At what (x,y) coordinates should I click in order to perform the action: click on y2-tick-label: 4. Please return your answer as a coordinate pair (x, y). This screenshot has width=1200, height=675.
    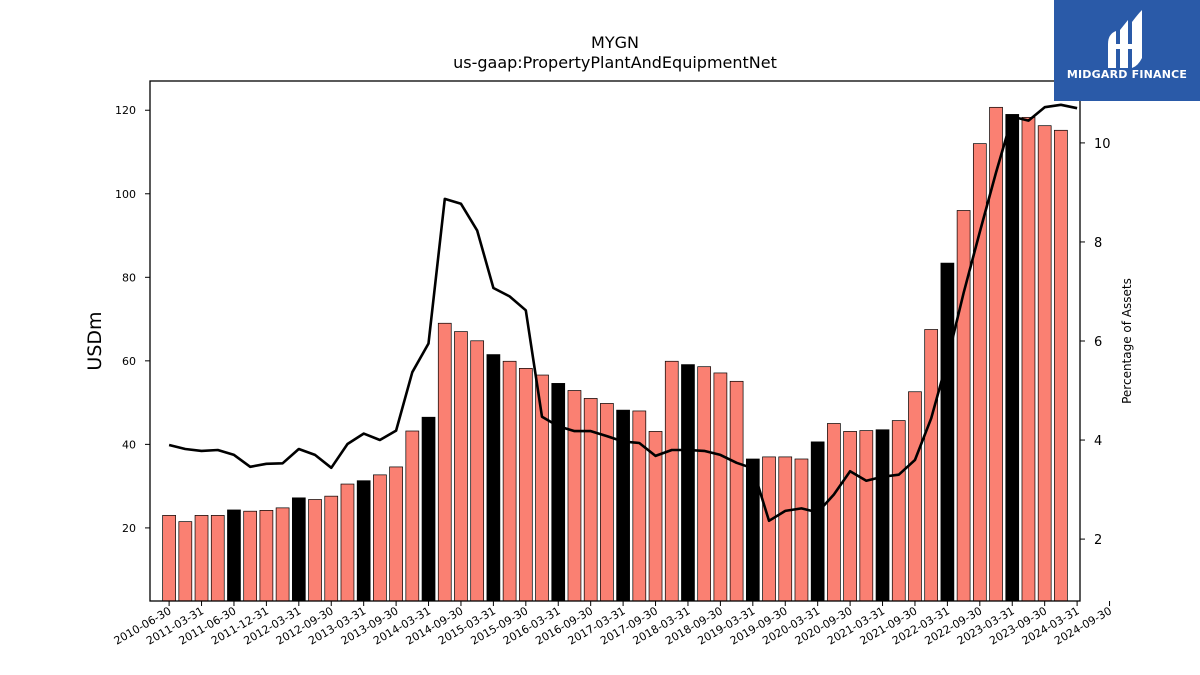
    Looking at the image, I should click on (1098, 441).